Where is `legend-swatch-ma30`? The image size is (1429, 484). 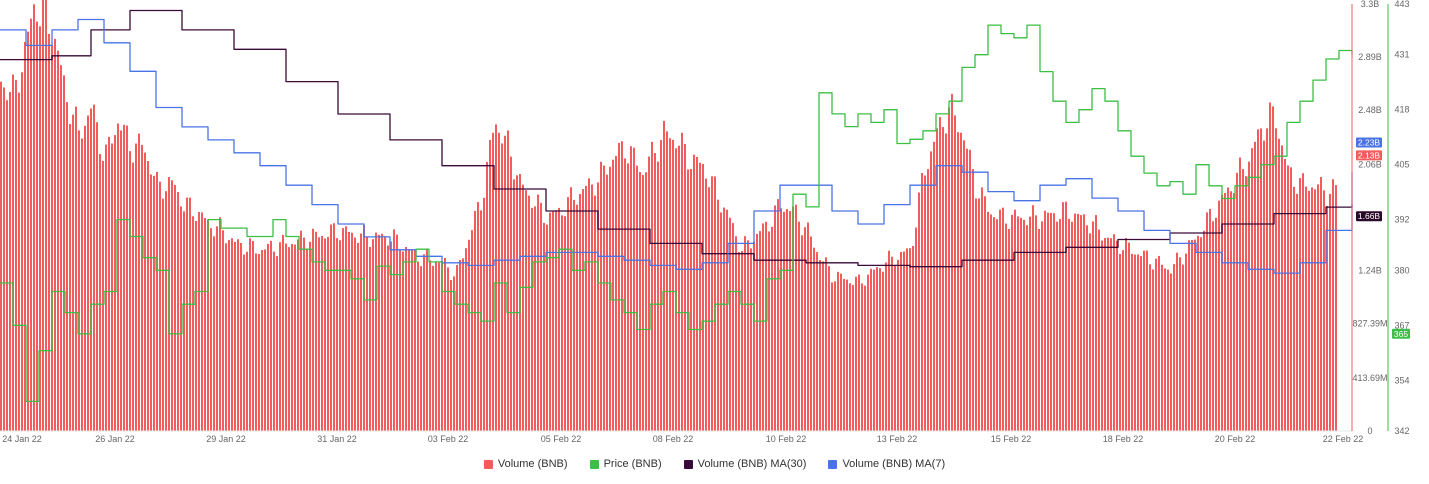
legend-swatch-ma30 is located at coordinates (688, 464).